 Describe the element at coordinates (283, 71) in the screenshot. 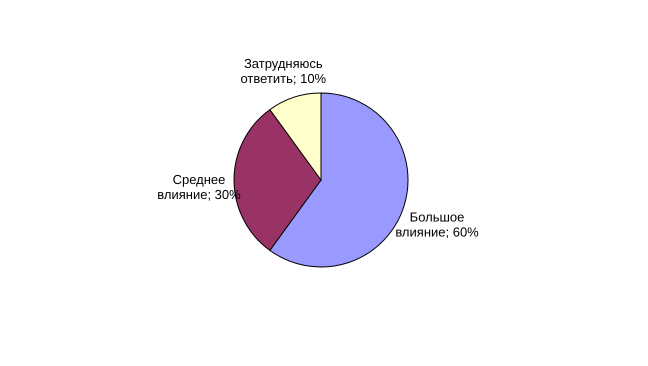

I see `slice-label: Затрудняюсь ответить; 10%` at that location.